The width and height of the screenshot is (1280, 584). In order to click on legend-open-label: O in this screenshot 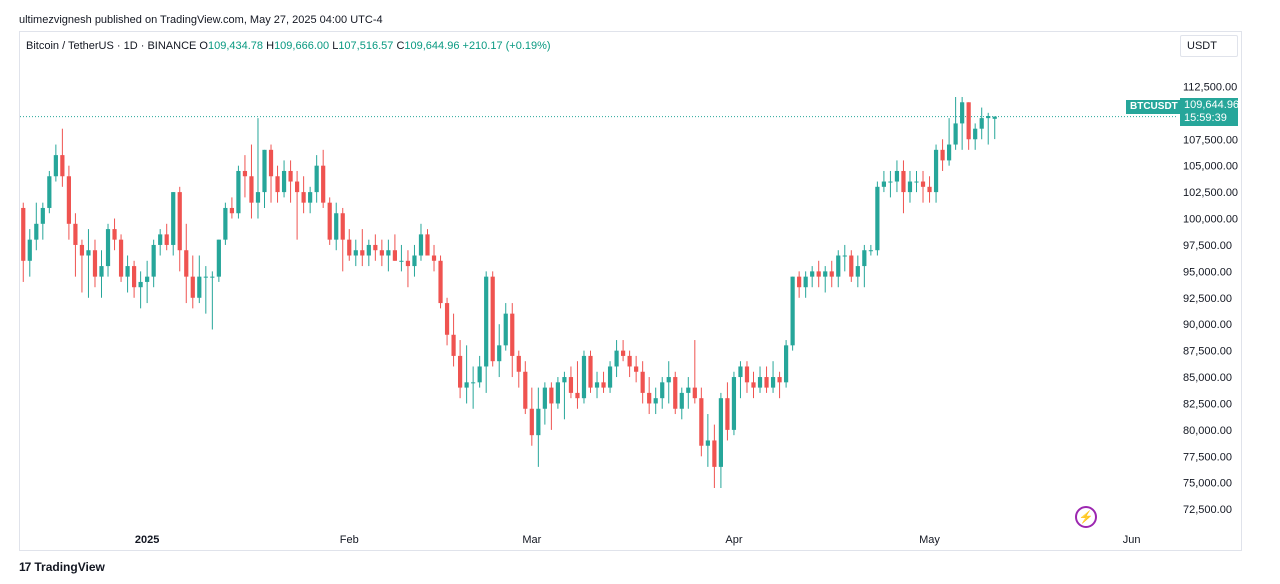, I will do `click(203, 46)`.